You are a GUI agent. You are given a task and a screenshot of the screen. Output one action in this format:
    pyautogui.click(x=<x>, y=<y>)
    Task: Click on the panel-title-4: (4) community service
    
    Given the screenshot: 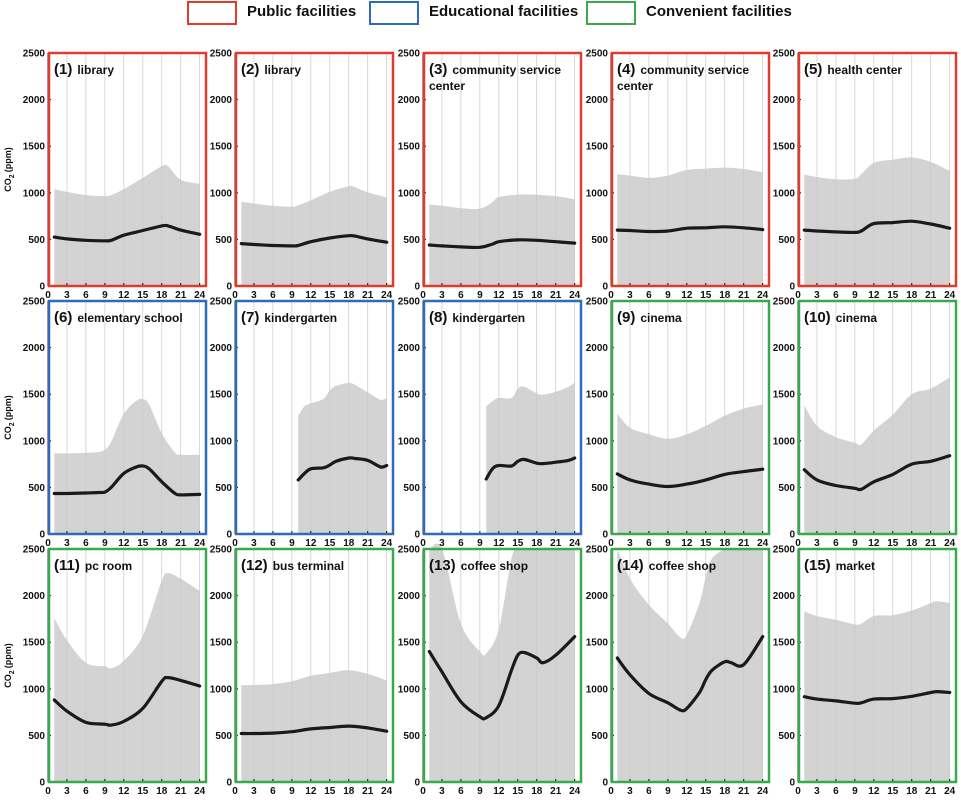 What is the action you would take?
    pyautogui.click(x=683, y=69)
    